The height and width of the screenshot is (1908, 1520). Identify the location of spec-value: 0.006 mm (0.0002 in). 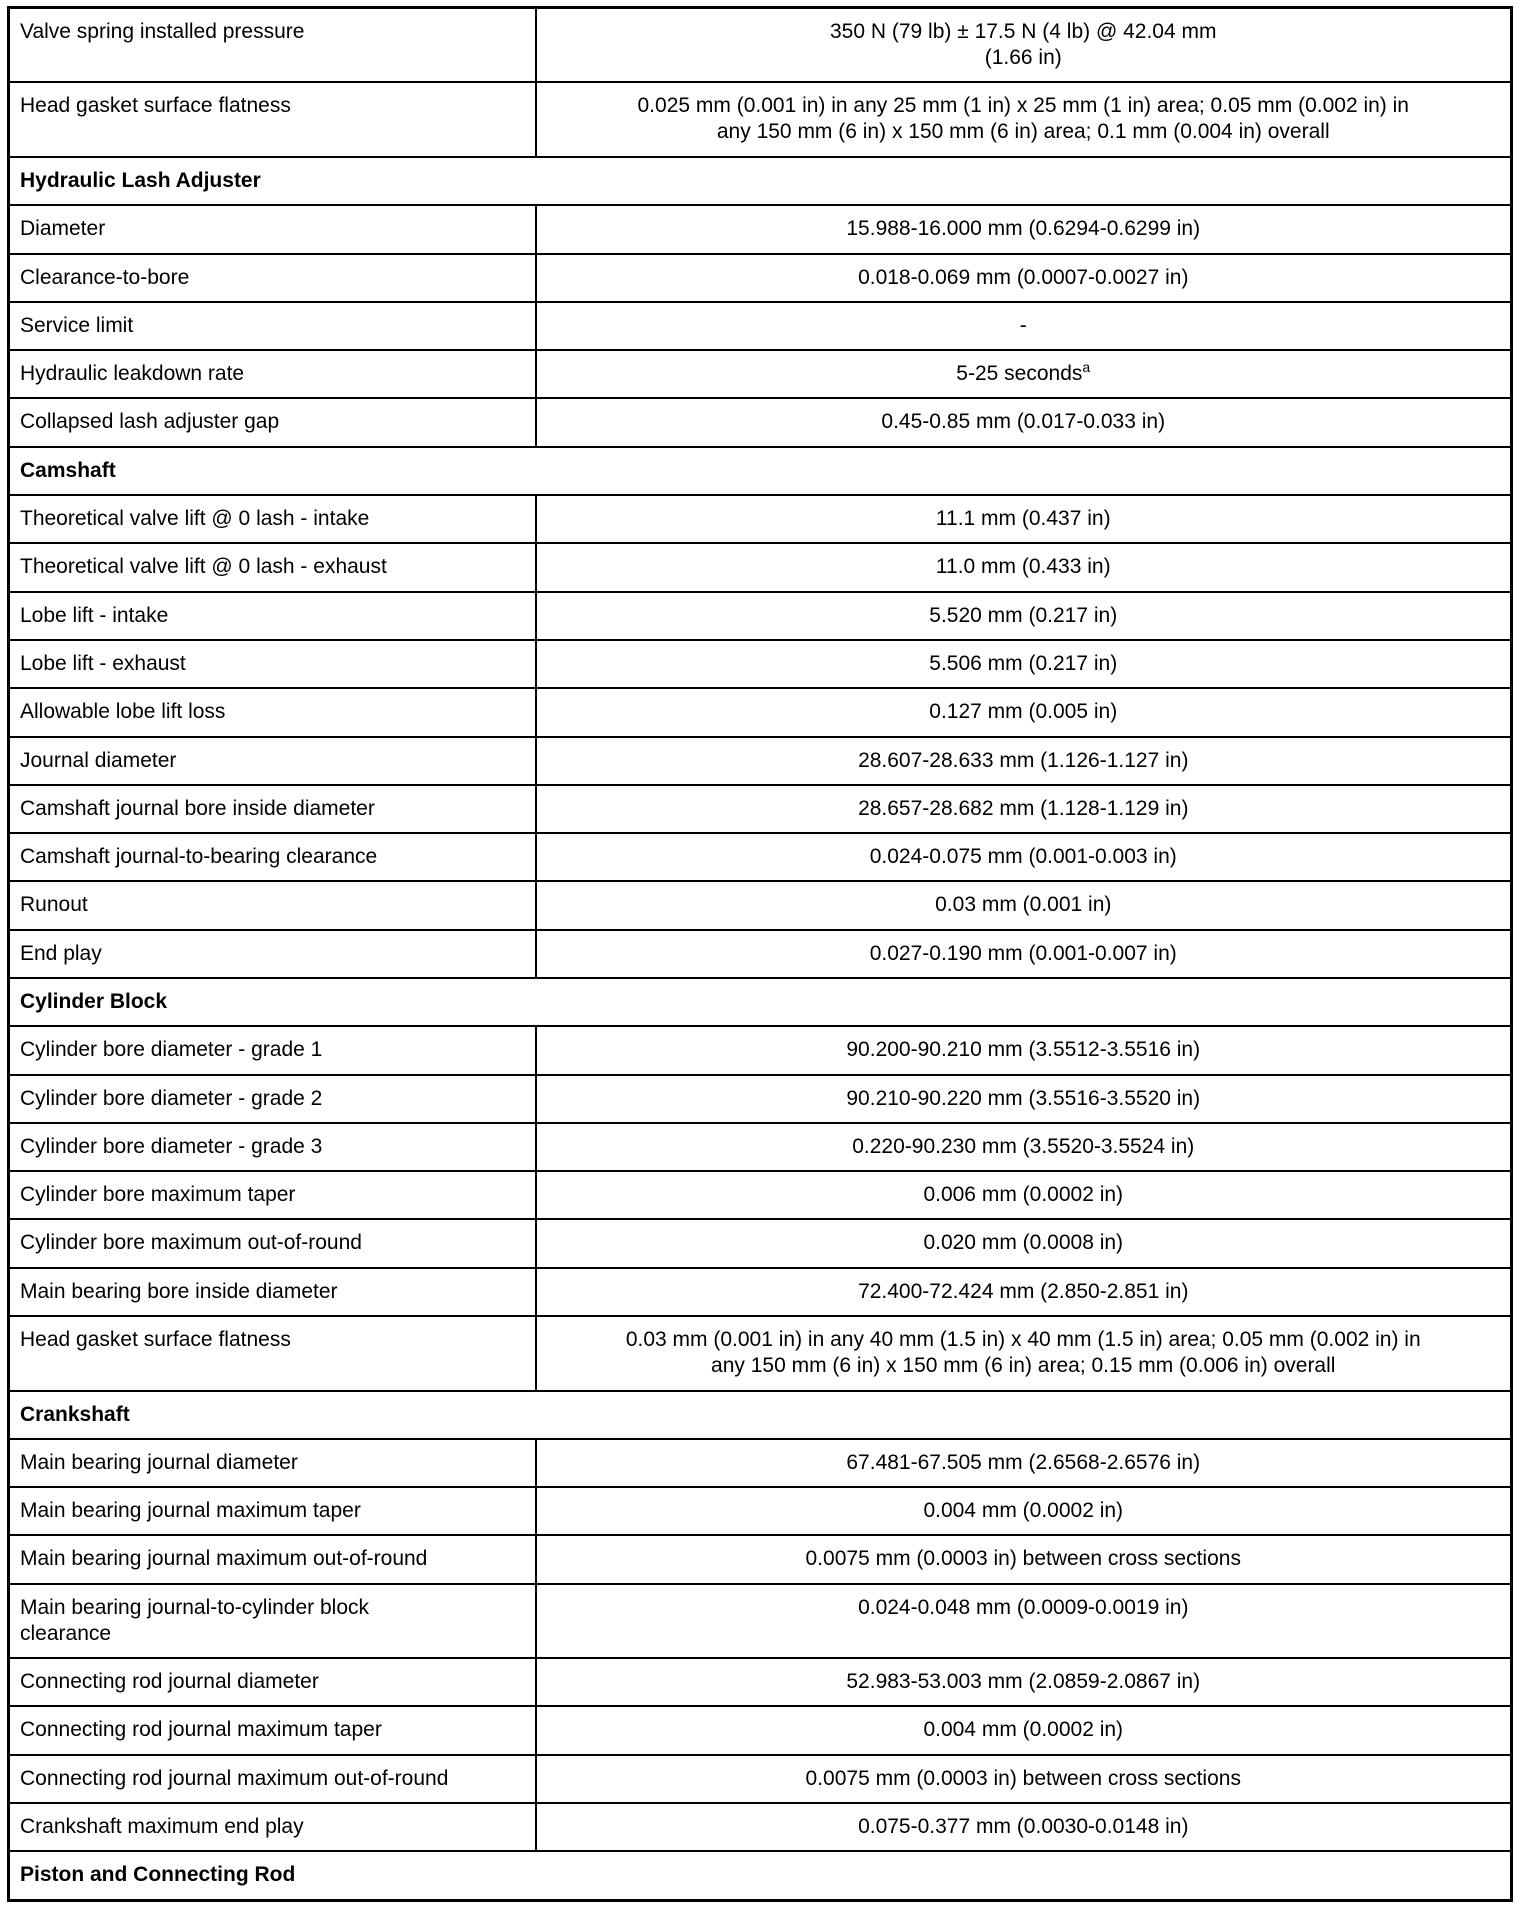
(1023, 1195).